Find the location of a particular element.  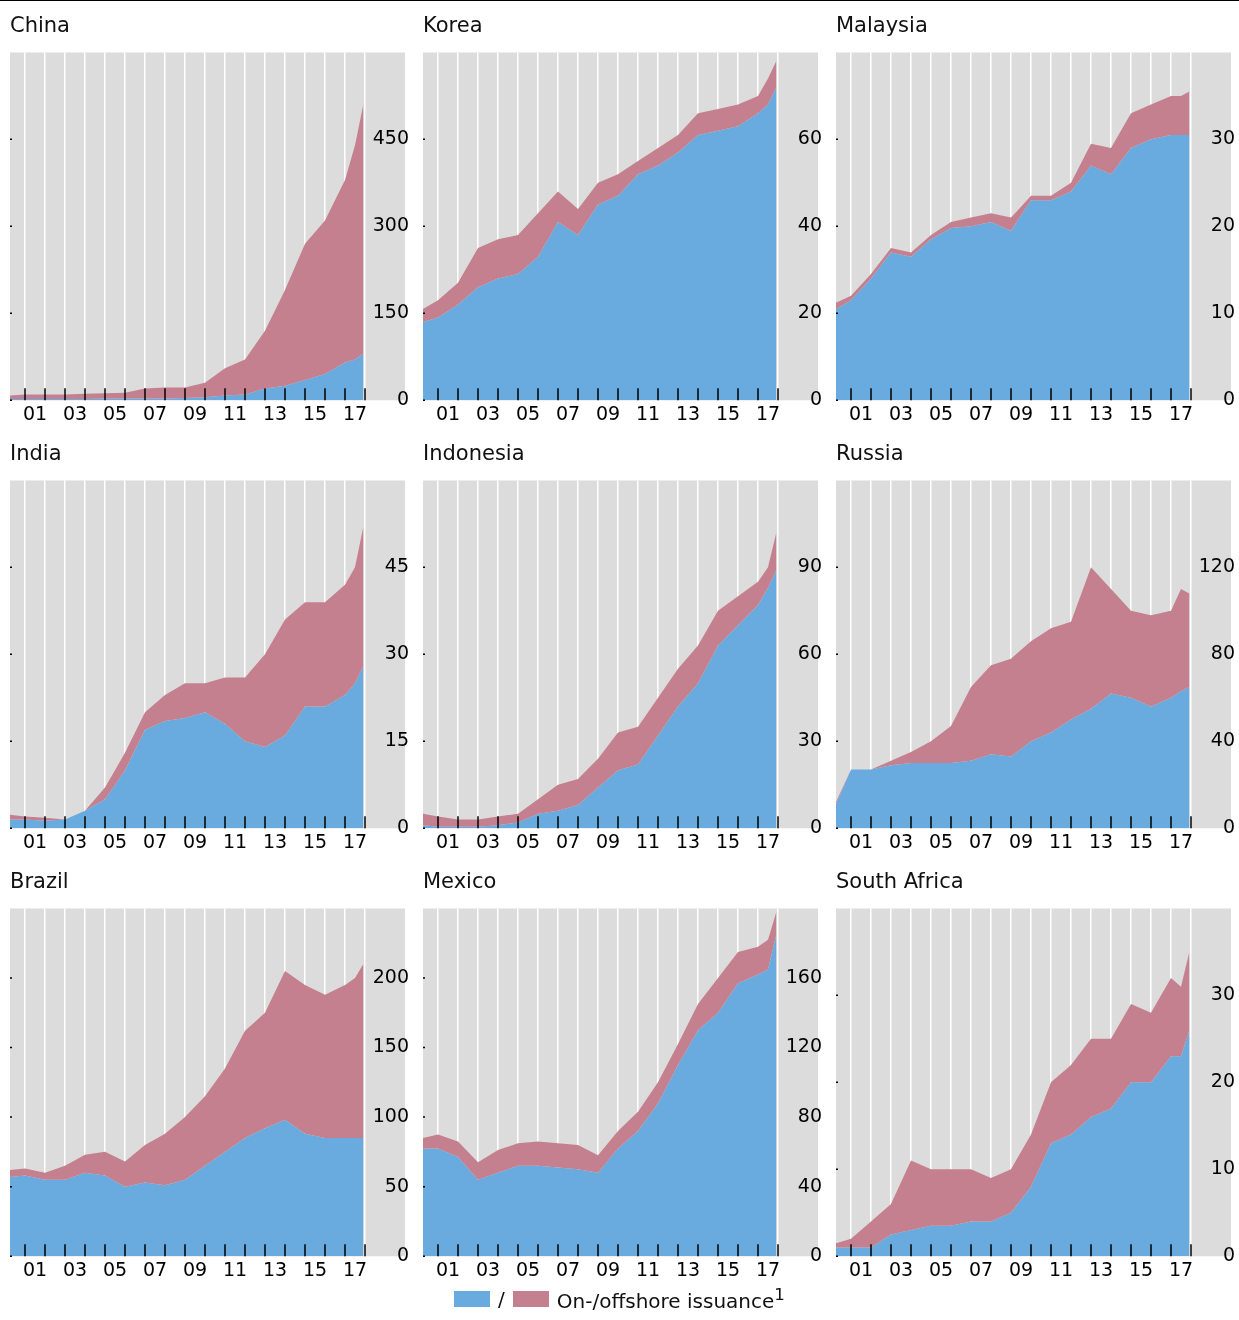

y-tick-label: 10 is located at coordinates (1222, 1167).